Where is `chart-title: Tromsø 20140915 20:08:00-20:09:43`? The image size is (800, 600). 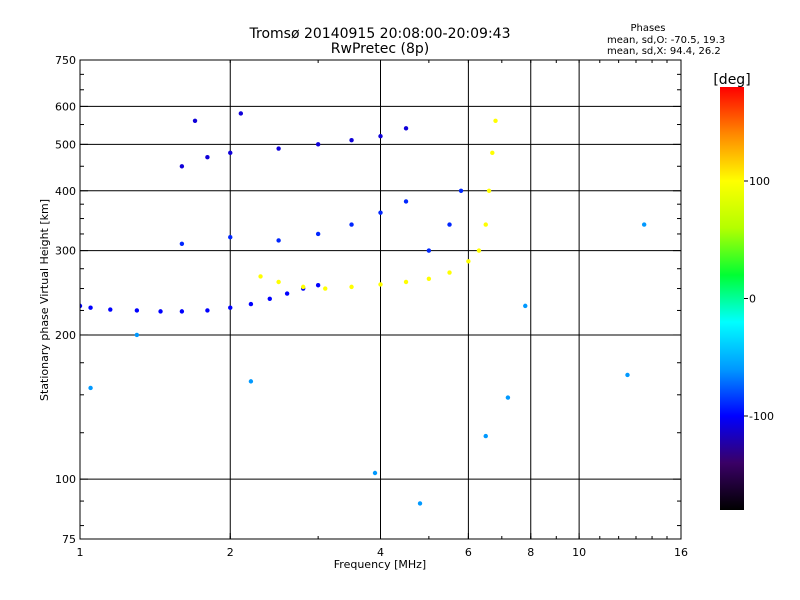 chart-title: Tromsø 20140915 20:08:00-20:09:43 is located at coordinates (380, 34).